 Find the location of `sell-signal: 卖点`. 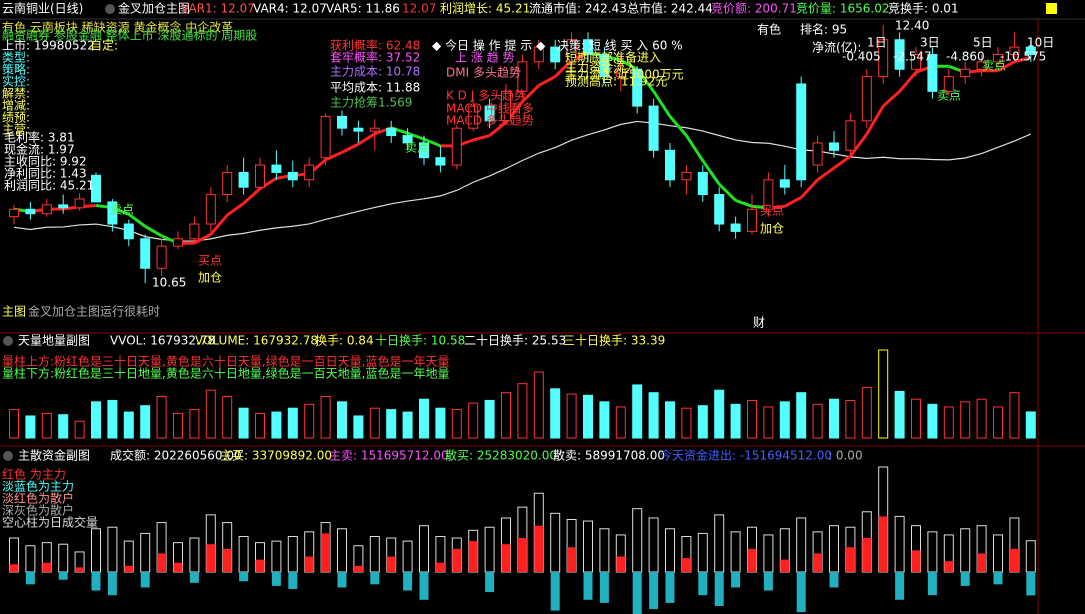

sell-signal: 卖点 is located at coordinates (949, 96).